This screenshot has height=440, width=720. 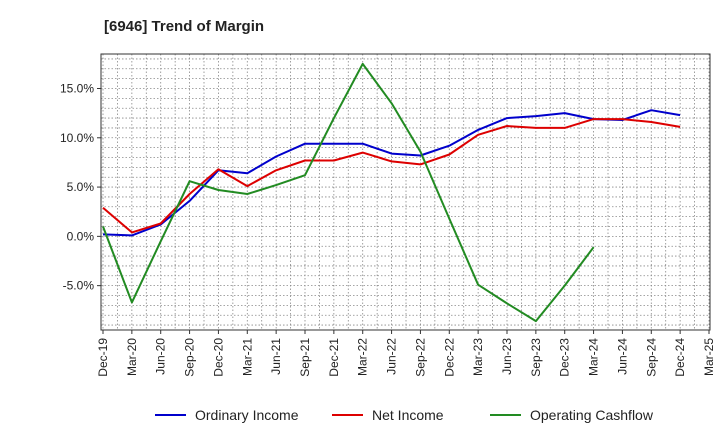 I want to click on x-tick-label: Mar-23, so click(x=478, y=357).